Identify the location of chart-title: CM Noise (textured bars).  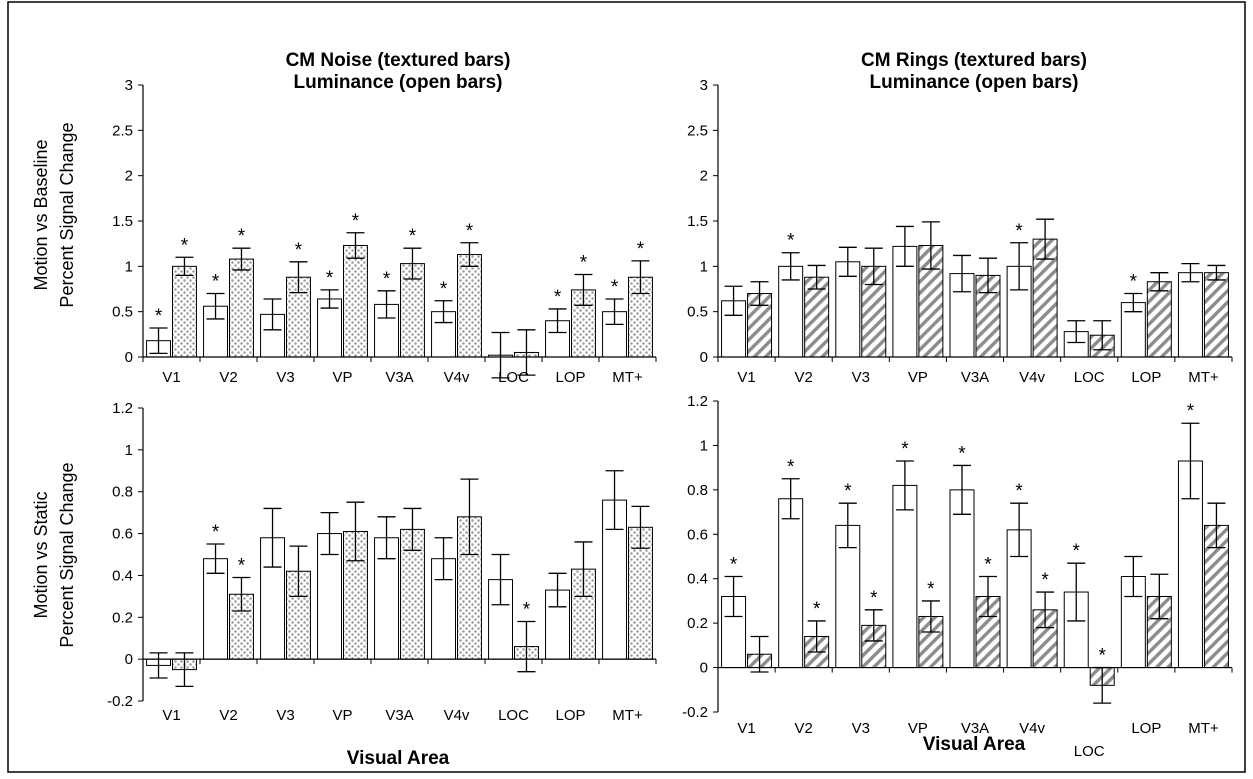
(398, 60).